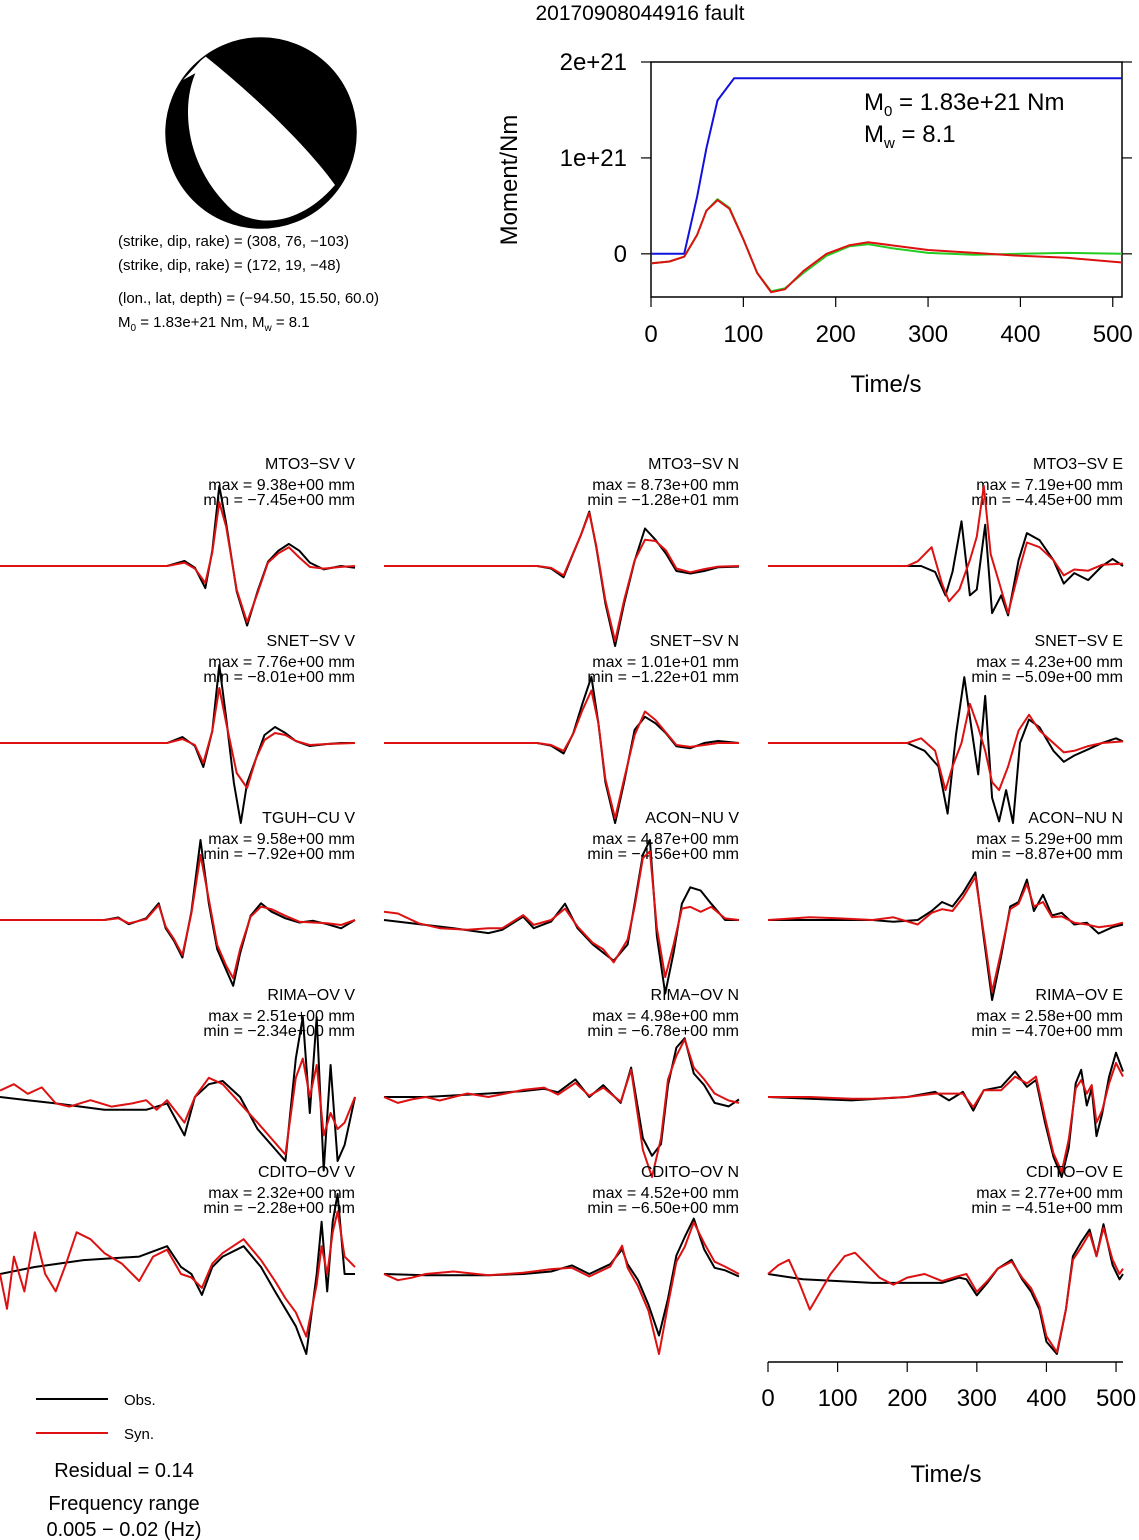 This screenshot has width=1139, height=1540. I want to click on trace-station-label: RIMA−OV N, so click(695, 995).